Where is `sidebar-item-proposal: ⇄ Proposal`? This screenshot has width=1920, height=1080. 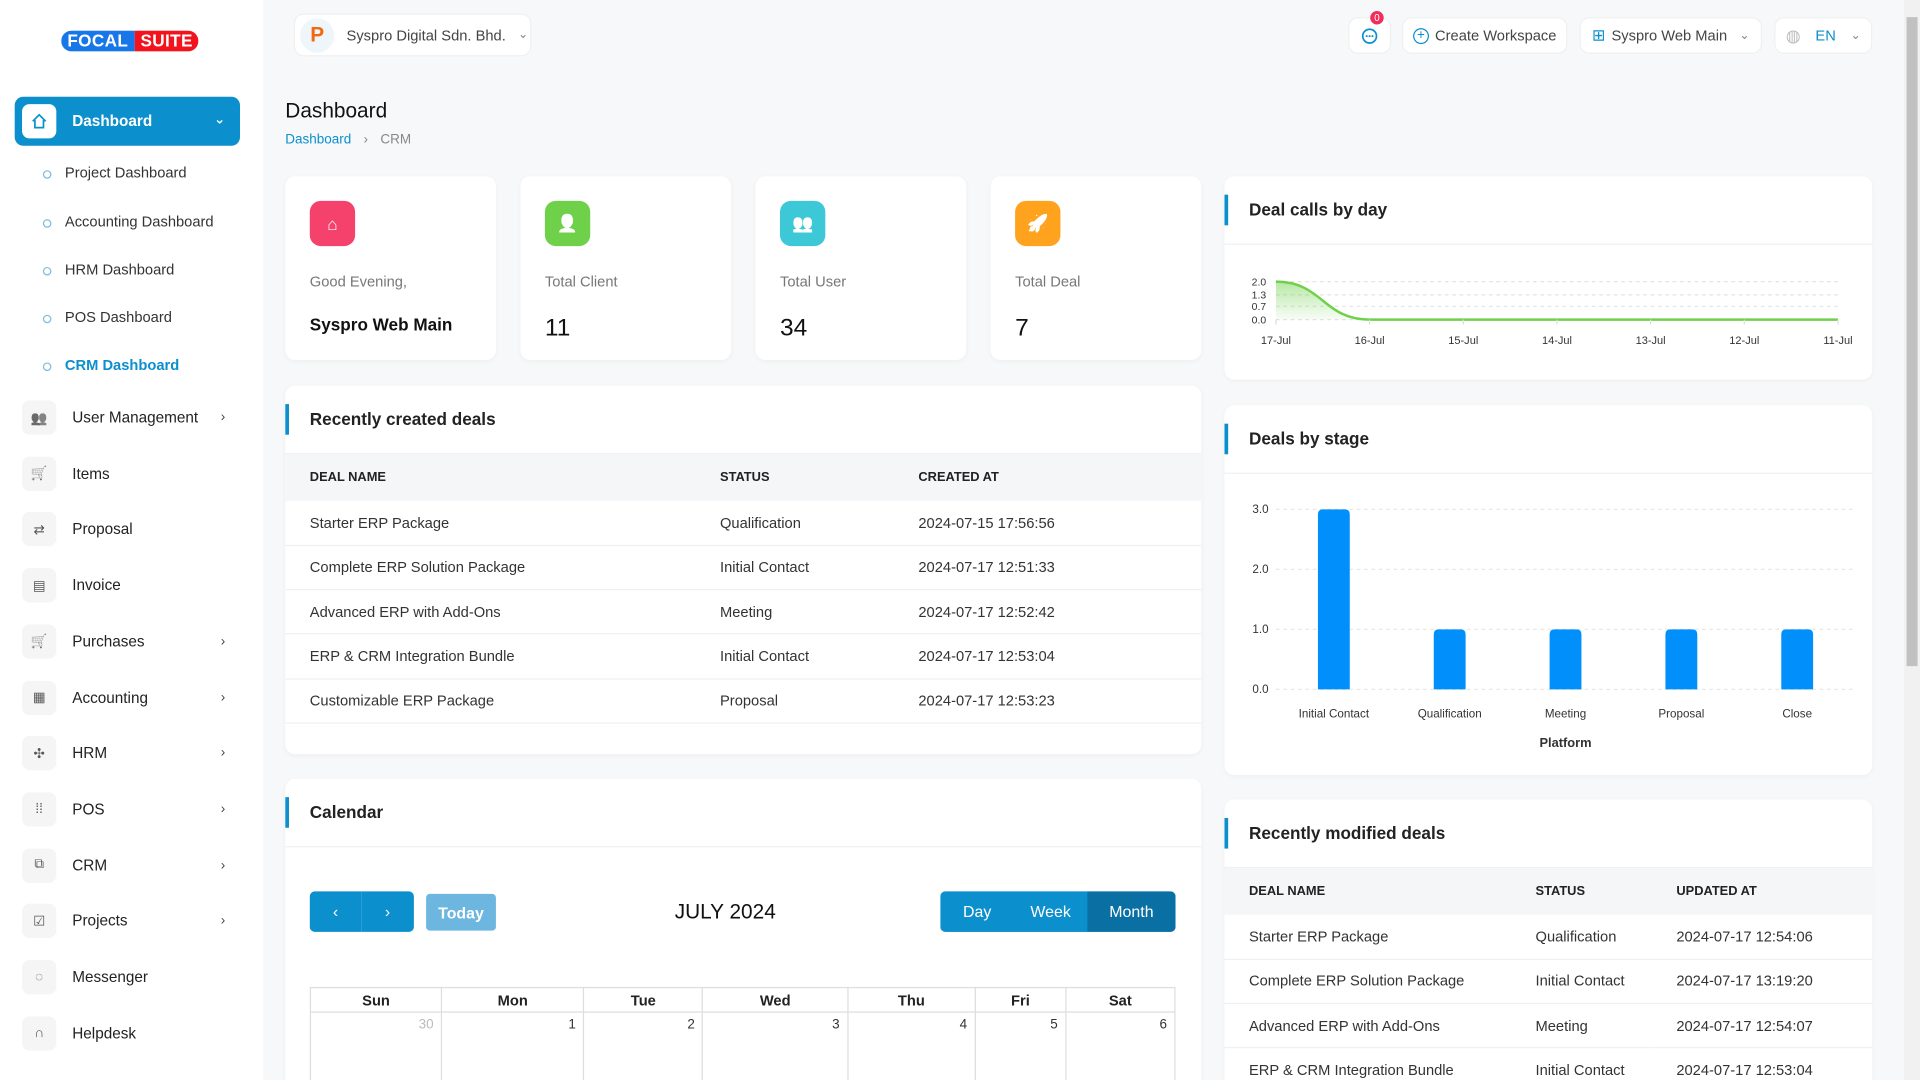
sidebar-item-proposal: ⇄ Proposal is located at coordinates (132, 529).